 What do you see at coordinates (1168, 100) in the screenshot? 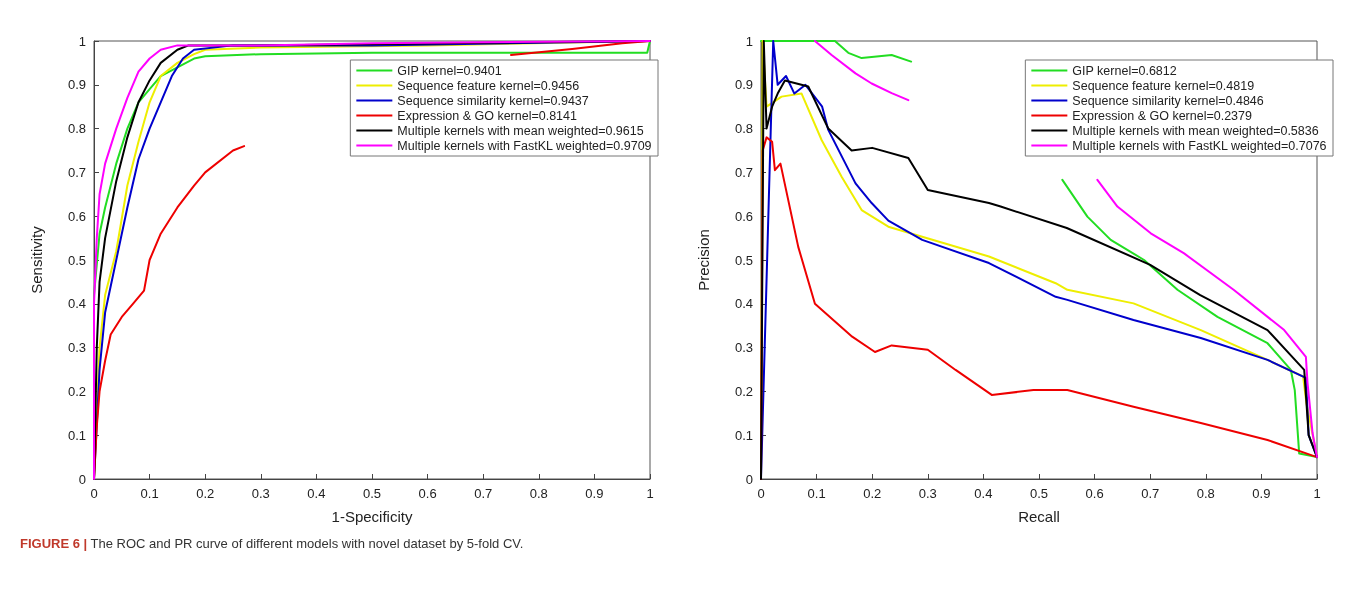
I see `legend-label: Sequence similarity kernel=0.4846` at bounding box center [1168, 100].